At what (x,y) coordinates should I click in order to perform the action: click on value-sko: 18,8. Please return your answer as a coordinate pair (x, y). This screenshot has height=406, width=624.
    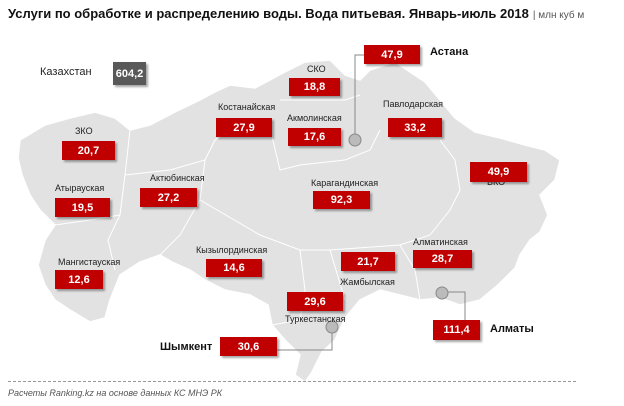
    Looking at the image, I should click on (314, 87).